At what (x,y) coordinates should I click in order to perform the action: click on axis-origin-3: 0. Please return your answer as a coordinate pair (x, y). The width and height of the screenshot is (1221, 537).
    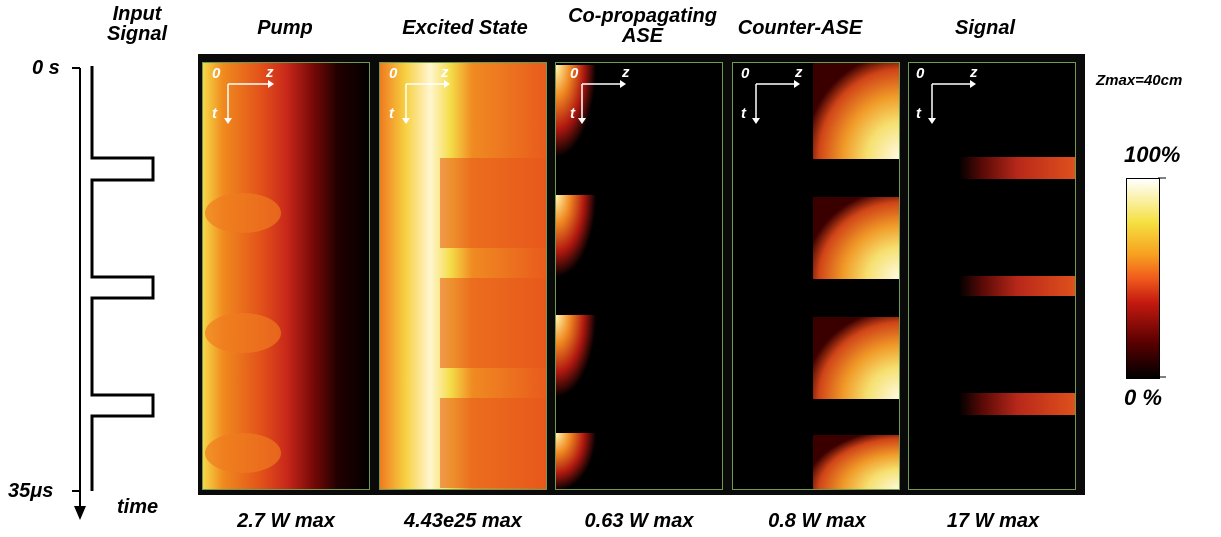
    Looking at the image, I should click on (574, 73).